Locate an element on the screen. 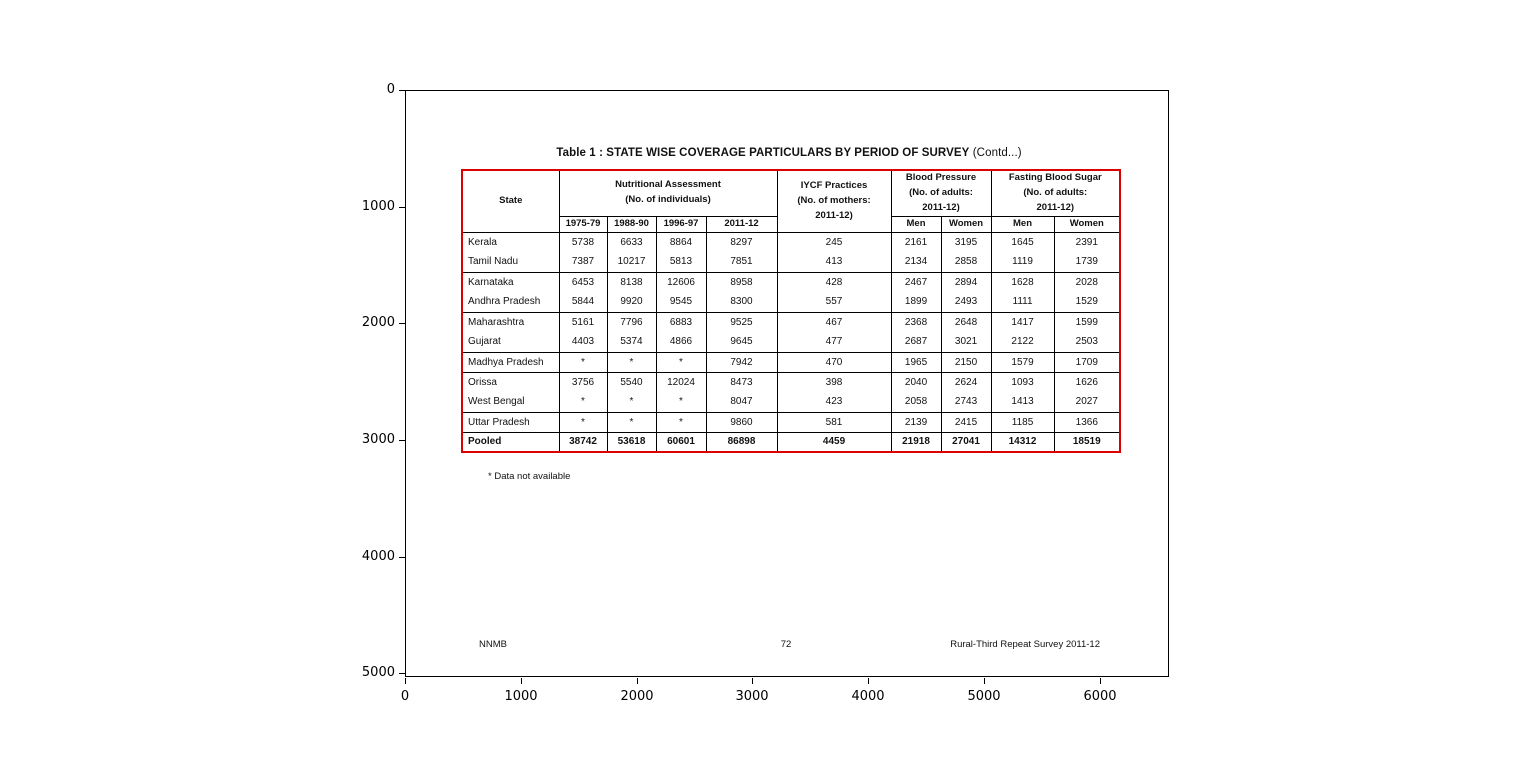 This screenshot has width=1536, height=767. value-cell: 1119 is located at coordinates (1022, 262).